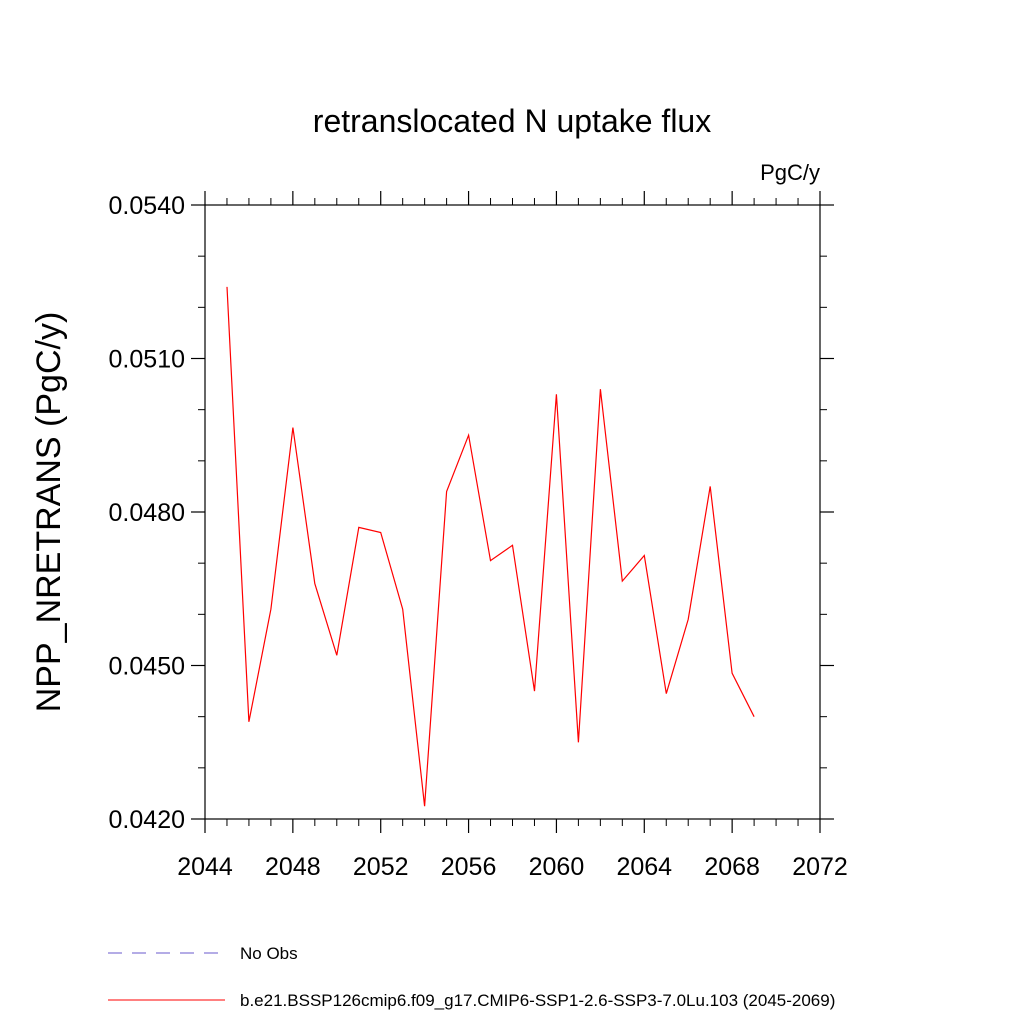 This screenshot has width=1024, height=1024. I want to click on x-tick-label: 2060, so click(557, 867).